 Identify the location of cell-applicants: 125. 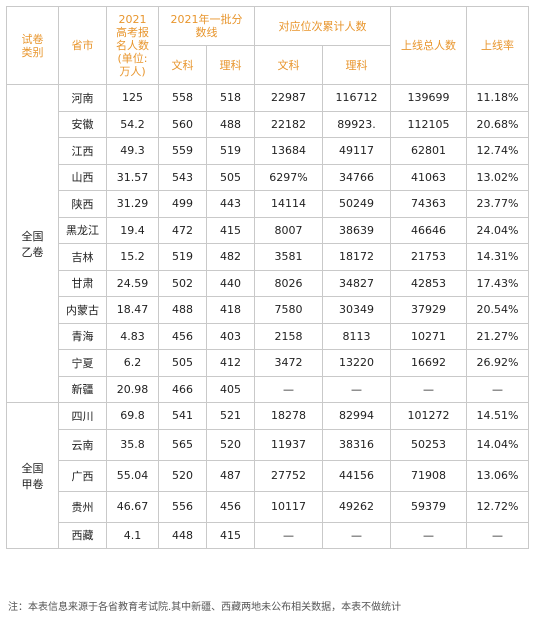
(132, 98).